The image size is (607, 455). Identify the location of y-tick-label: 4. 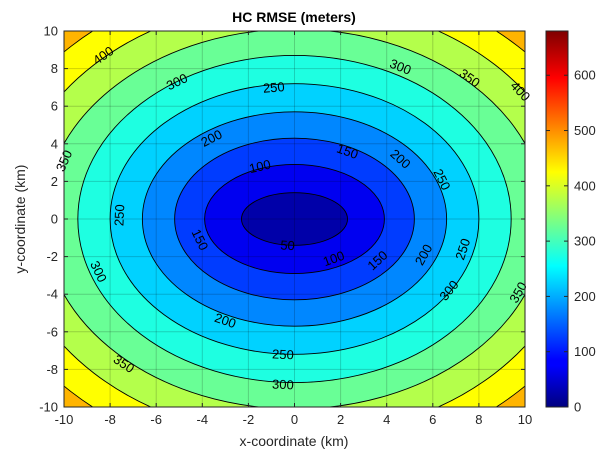
(54, 143).